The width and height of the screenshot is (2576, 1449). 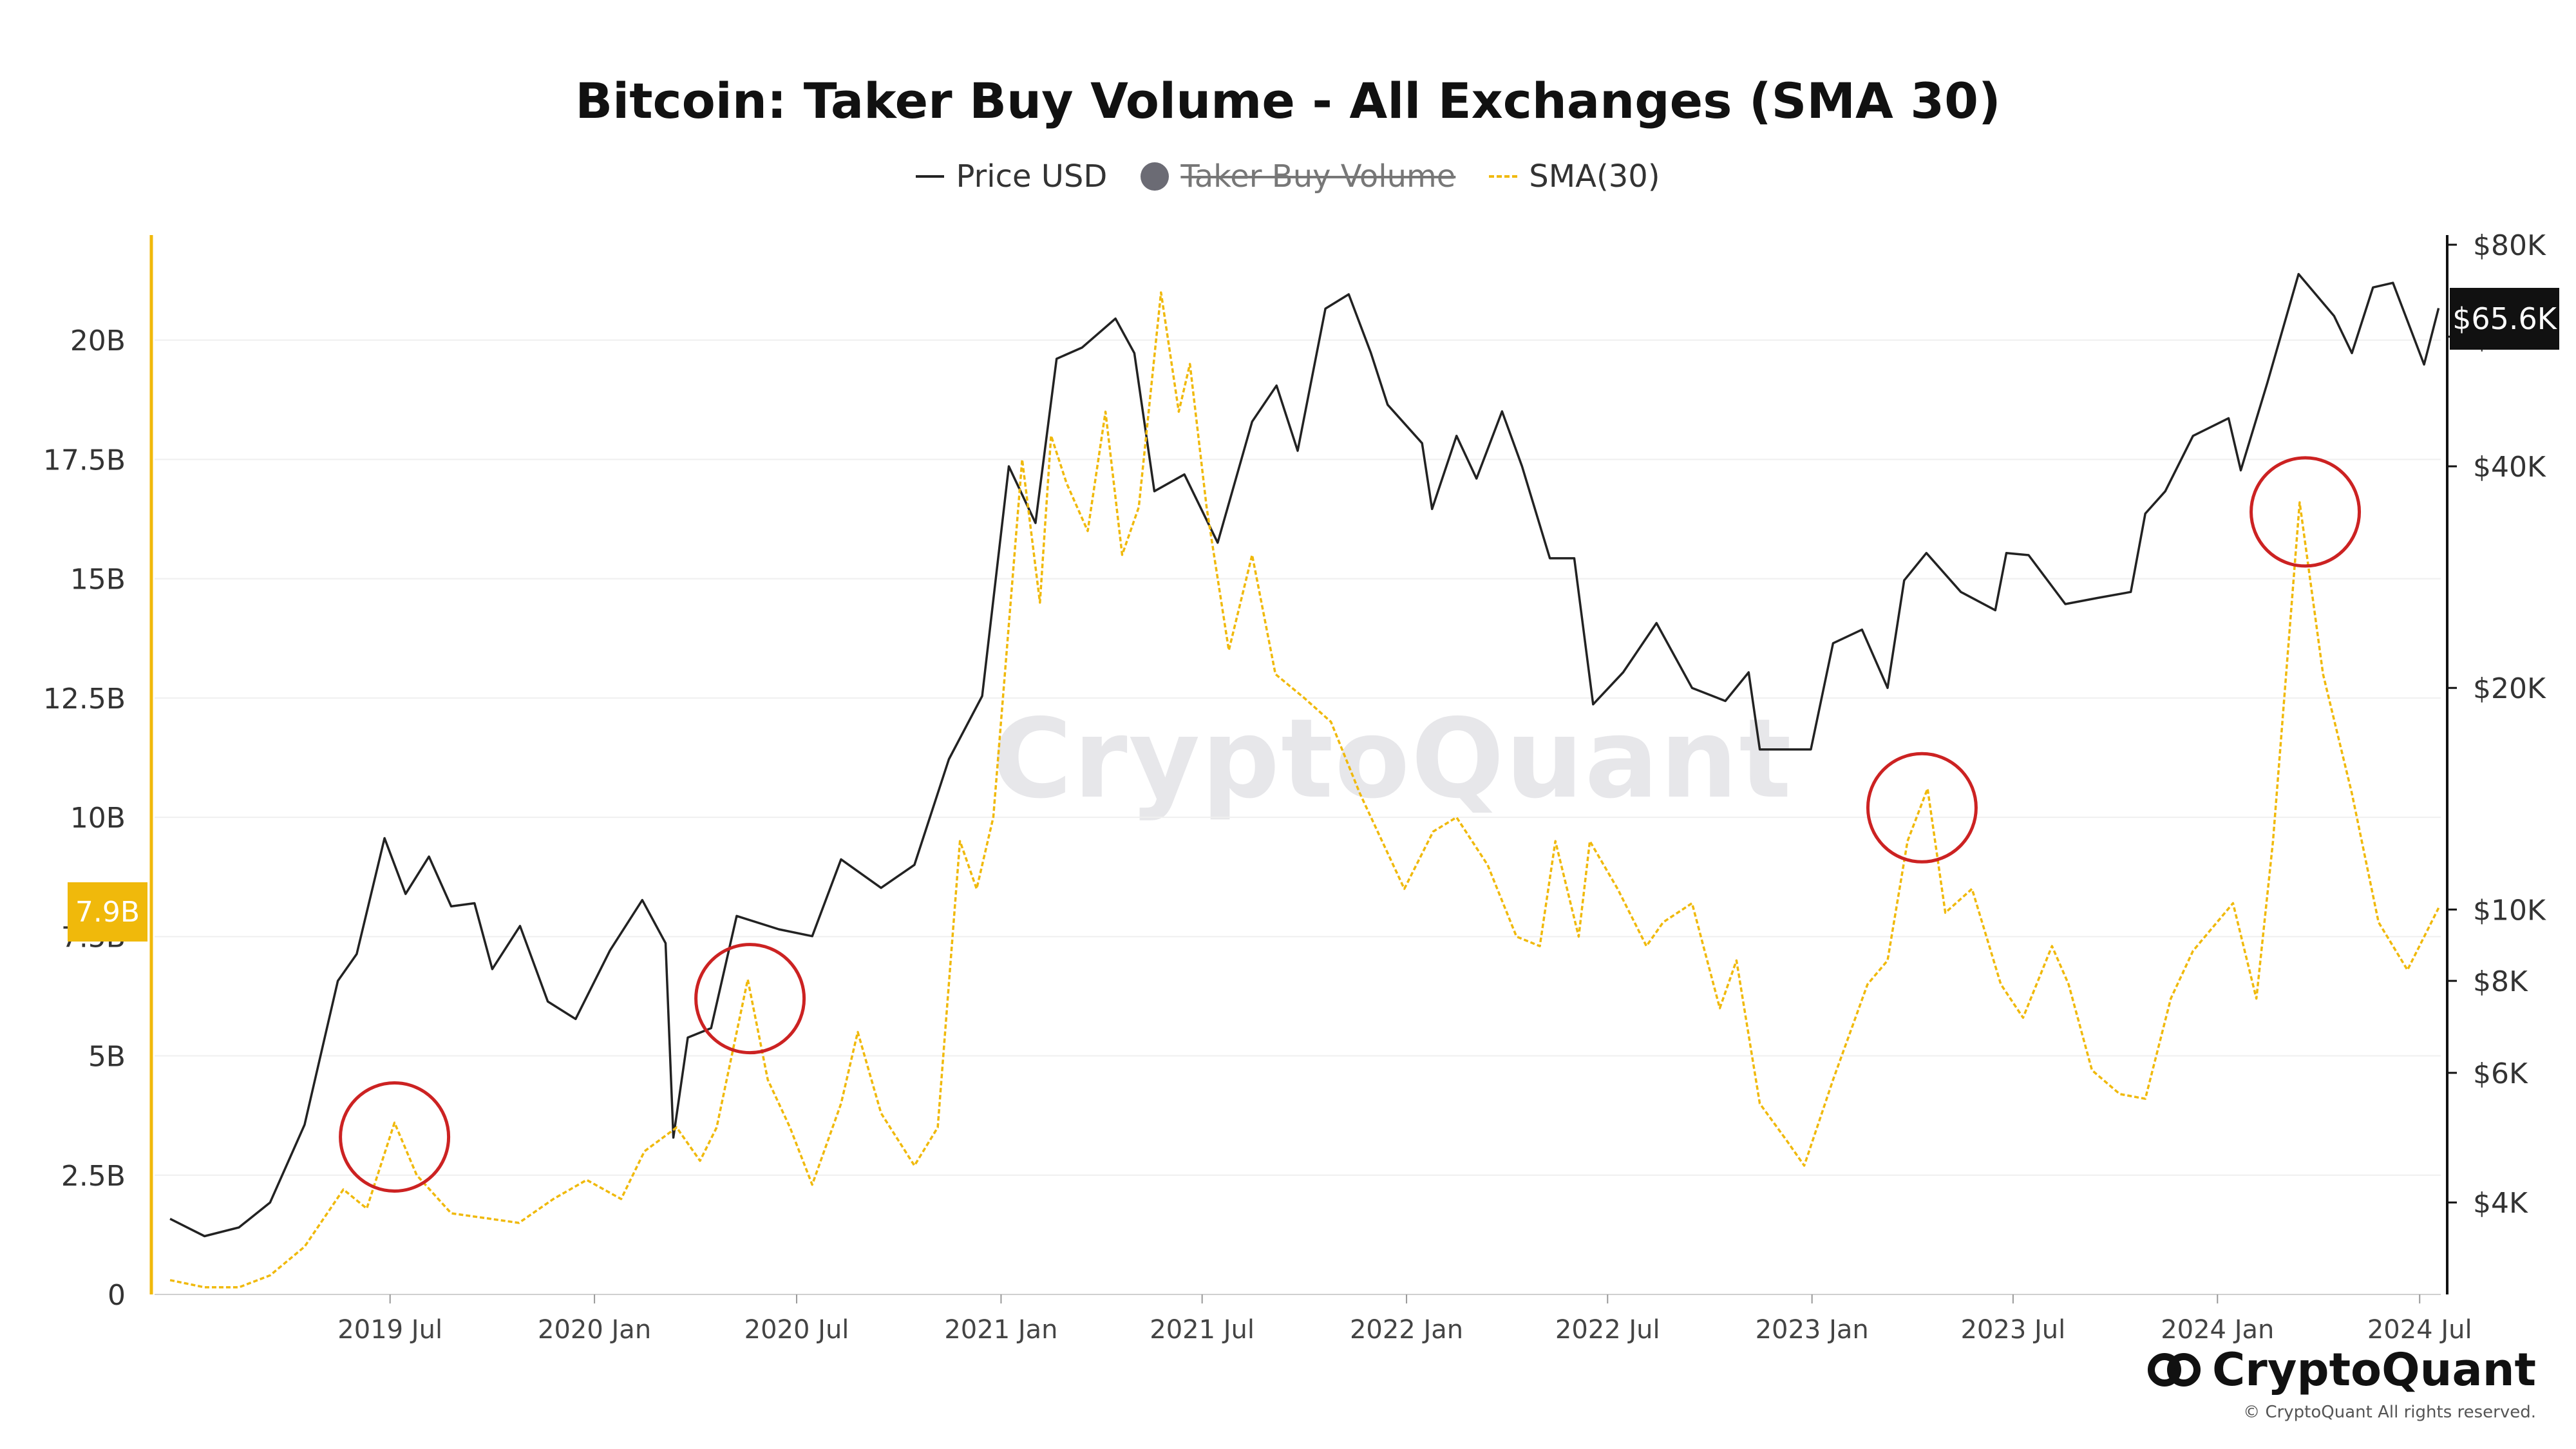 What do you see at coordinates (117, 1295) in the screenshot?
I see `y-left-tick-label: 0` at bounding box center [117, 1295].